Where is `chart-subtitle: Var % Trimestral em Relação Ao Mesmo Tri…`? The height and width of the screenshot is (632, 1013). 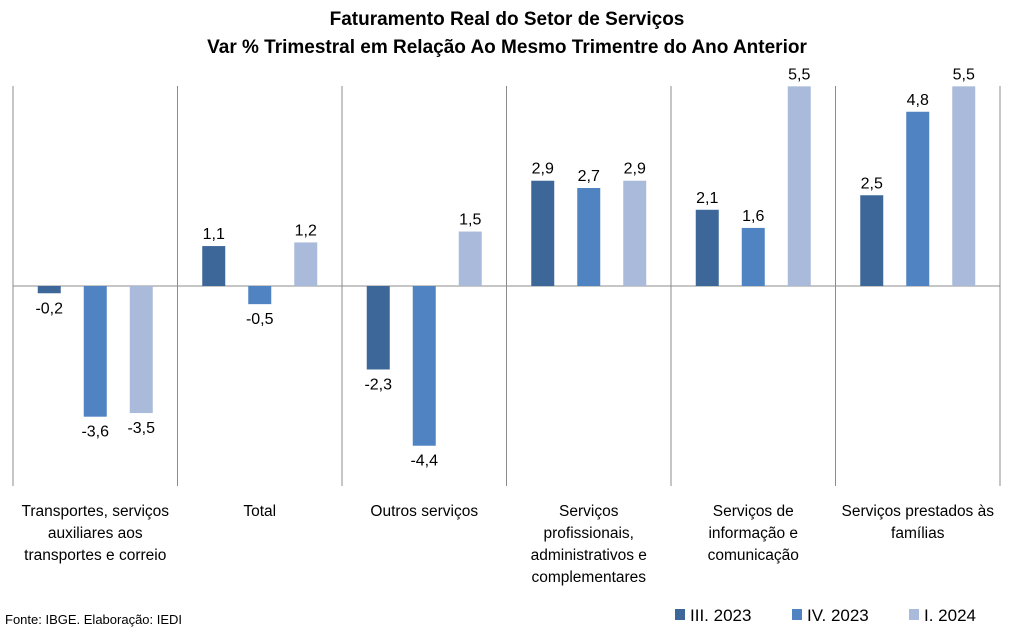
chart-subtitle: Var % Trimestral em Relação Ao Mesmo Tri… is located at coordinates (507, 47).